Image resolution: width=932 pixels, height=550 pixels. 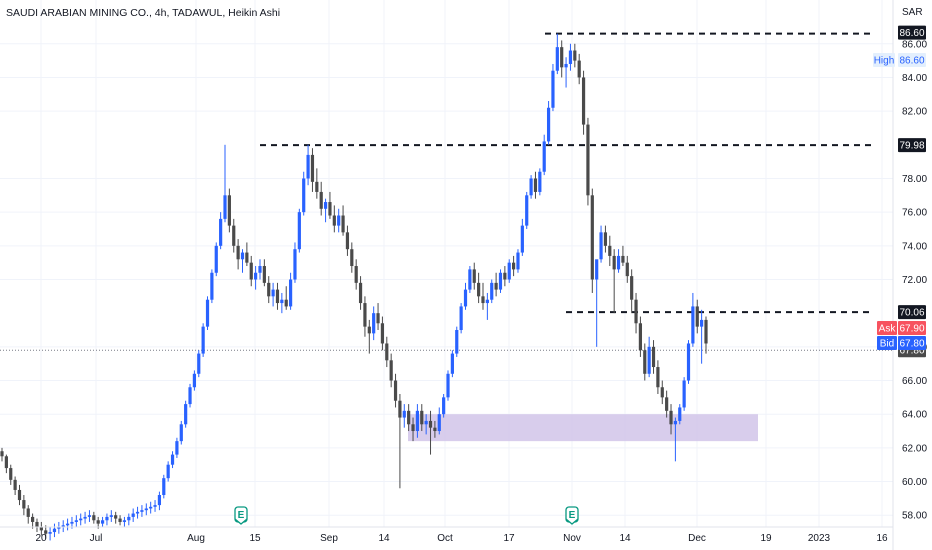 What do you see at coordinates (914, 448) in the screenshot?
I see `price-tick-label: 62.00` at bounding box center [914, 448].